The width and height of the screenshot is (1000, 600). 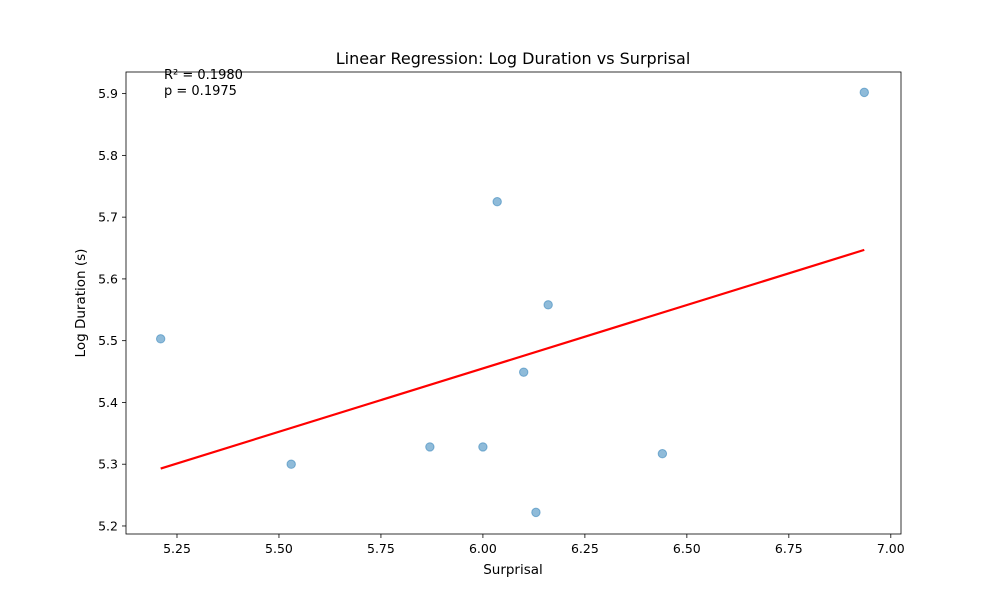 What do you see at coordinates (108, 340) in the screenshot?
I see `y-tick-label: 5.5` at bounding box center [108, 340].